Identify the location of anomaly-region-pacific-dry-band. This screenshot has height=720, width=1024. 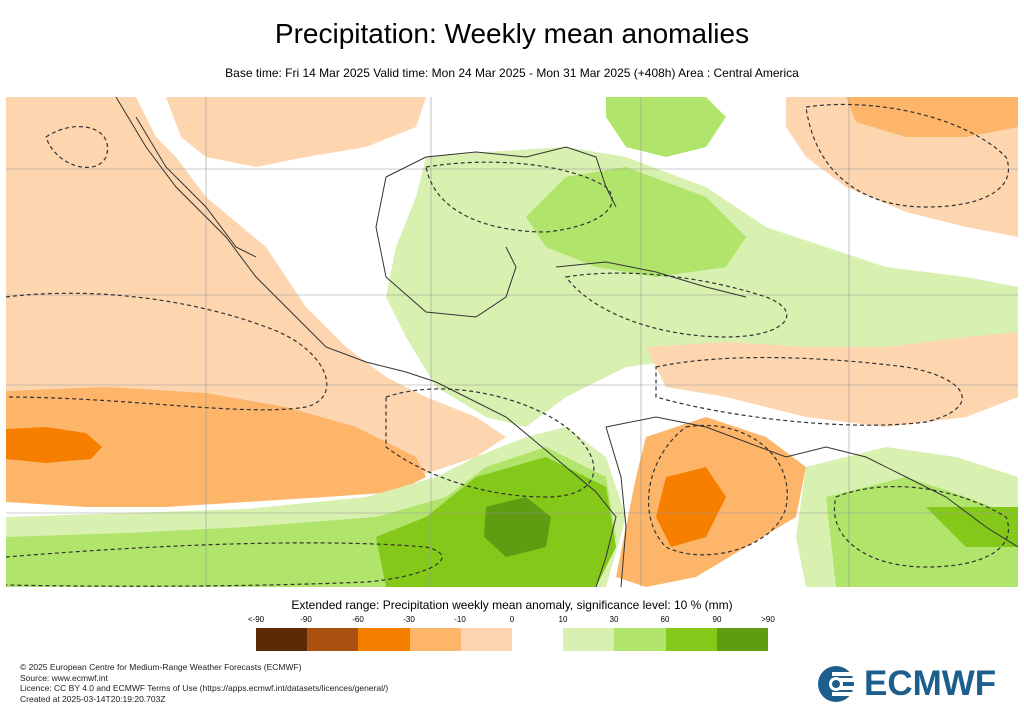
(216, 447).